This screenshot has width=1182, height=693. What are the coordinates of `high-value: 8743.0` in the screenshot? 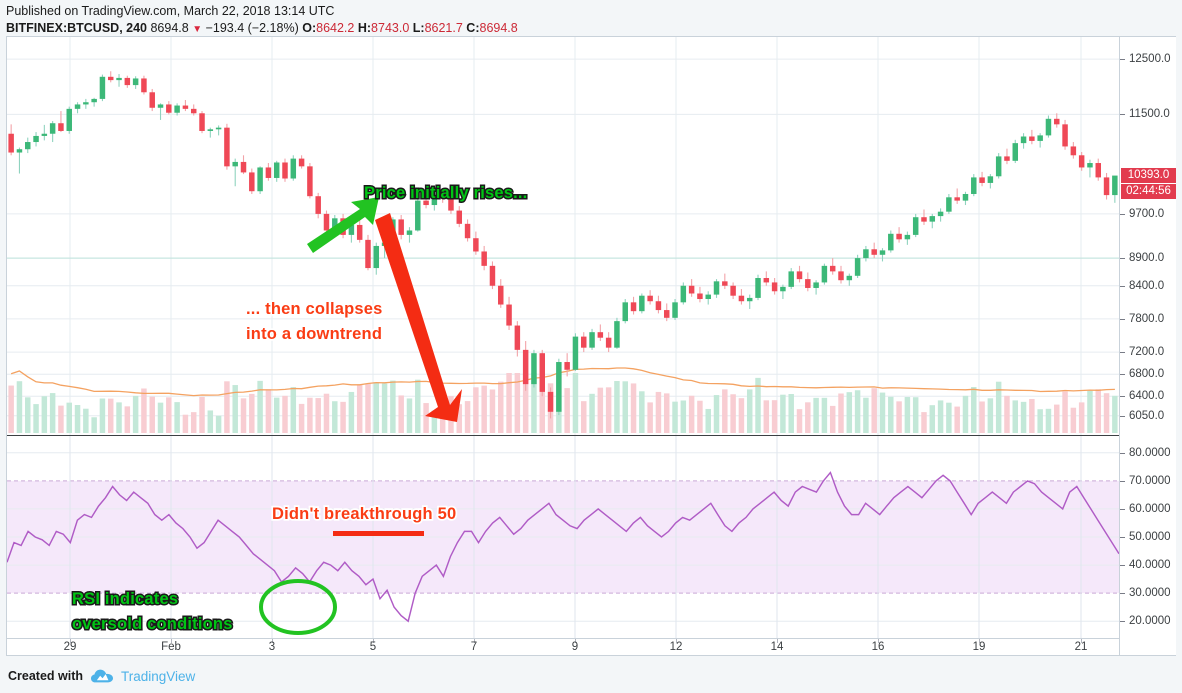 It's located at (390, 28).